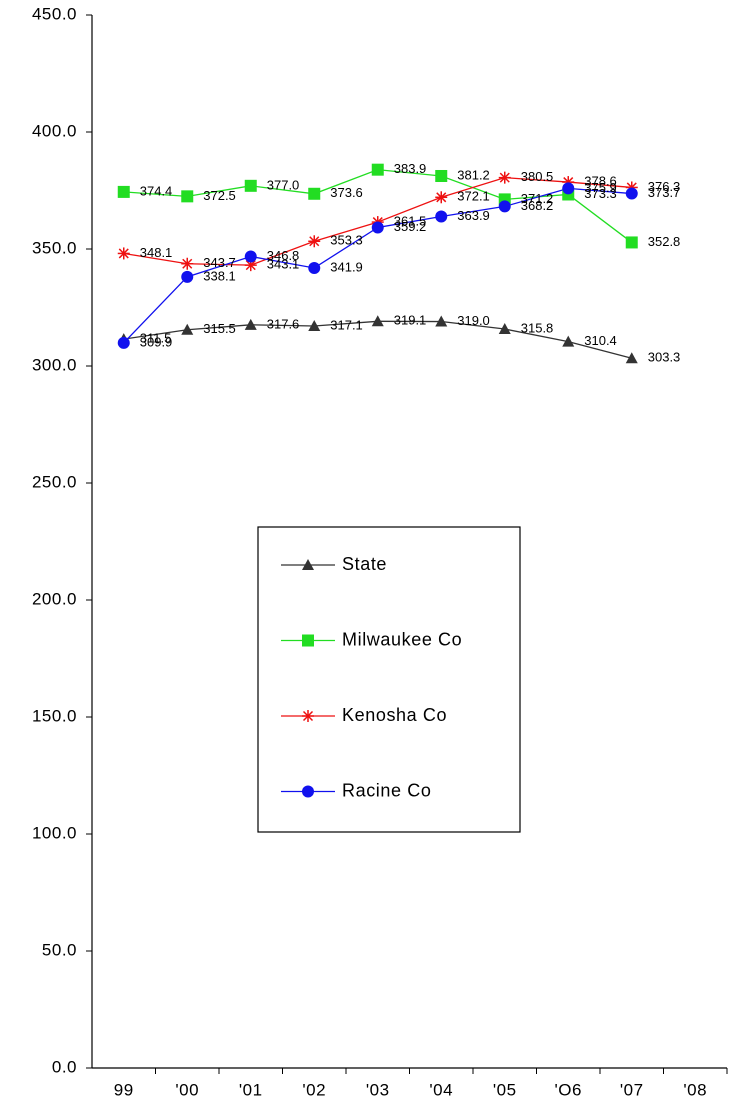  I want to click on data-label: 338.1, so click(219, 275).